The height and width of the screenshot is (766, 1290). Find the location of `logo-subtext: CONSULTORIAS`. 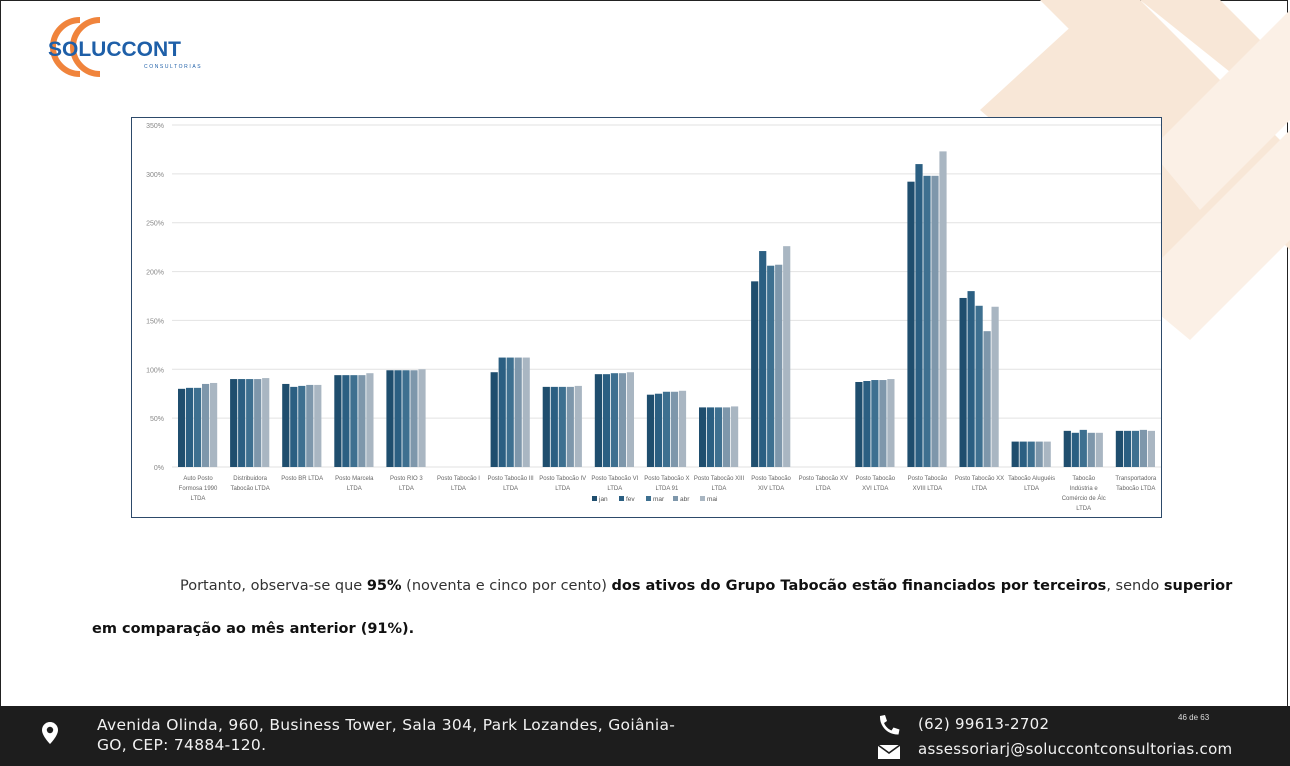

logo-subtext: CONSULTORIAS is located at coordinates (173, 67).